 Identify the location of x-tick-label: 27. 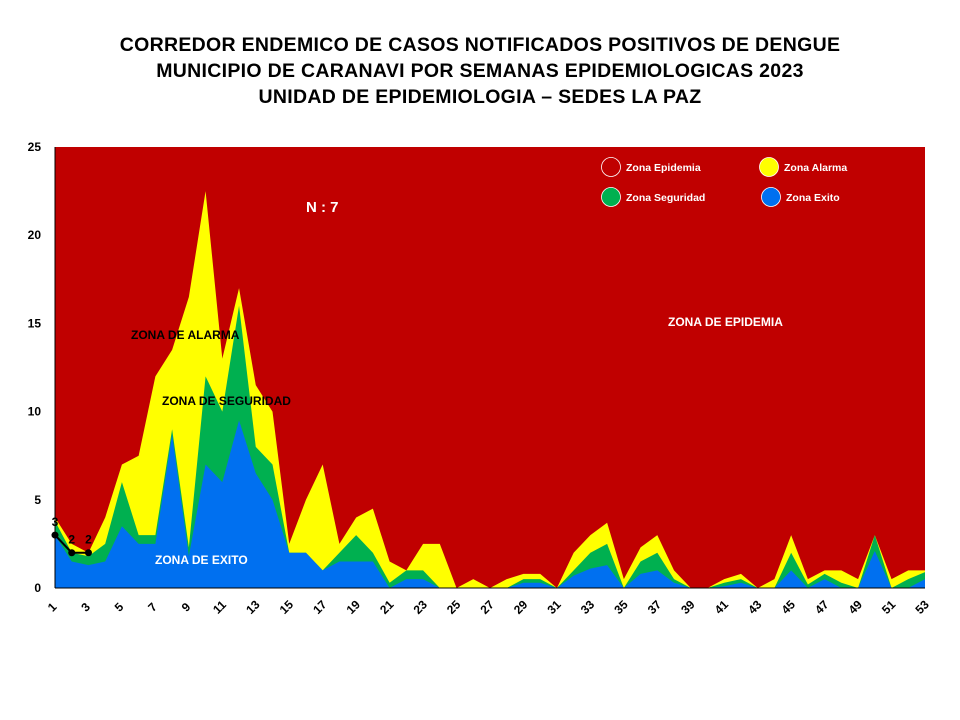
(487, 607).